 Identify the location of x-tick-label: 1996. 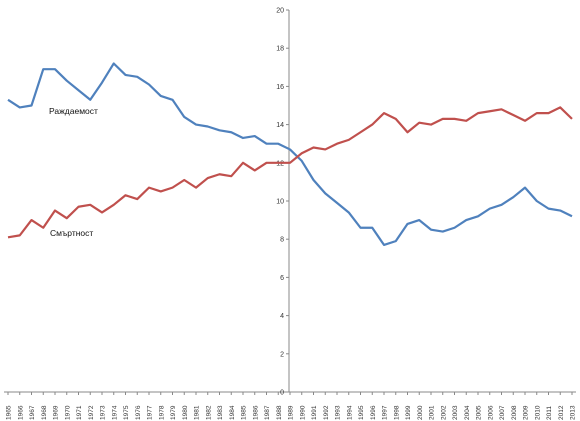
(373, 412).